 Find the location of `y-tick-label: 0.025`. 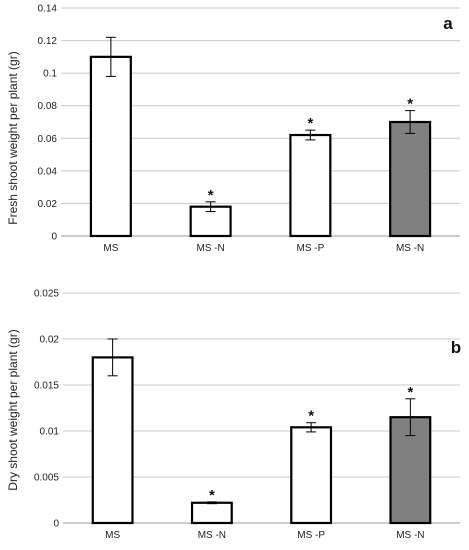

y-tick-label: 0.025 is located at coordinates (46, 294).